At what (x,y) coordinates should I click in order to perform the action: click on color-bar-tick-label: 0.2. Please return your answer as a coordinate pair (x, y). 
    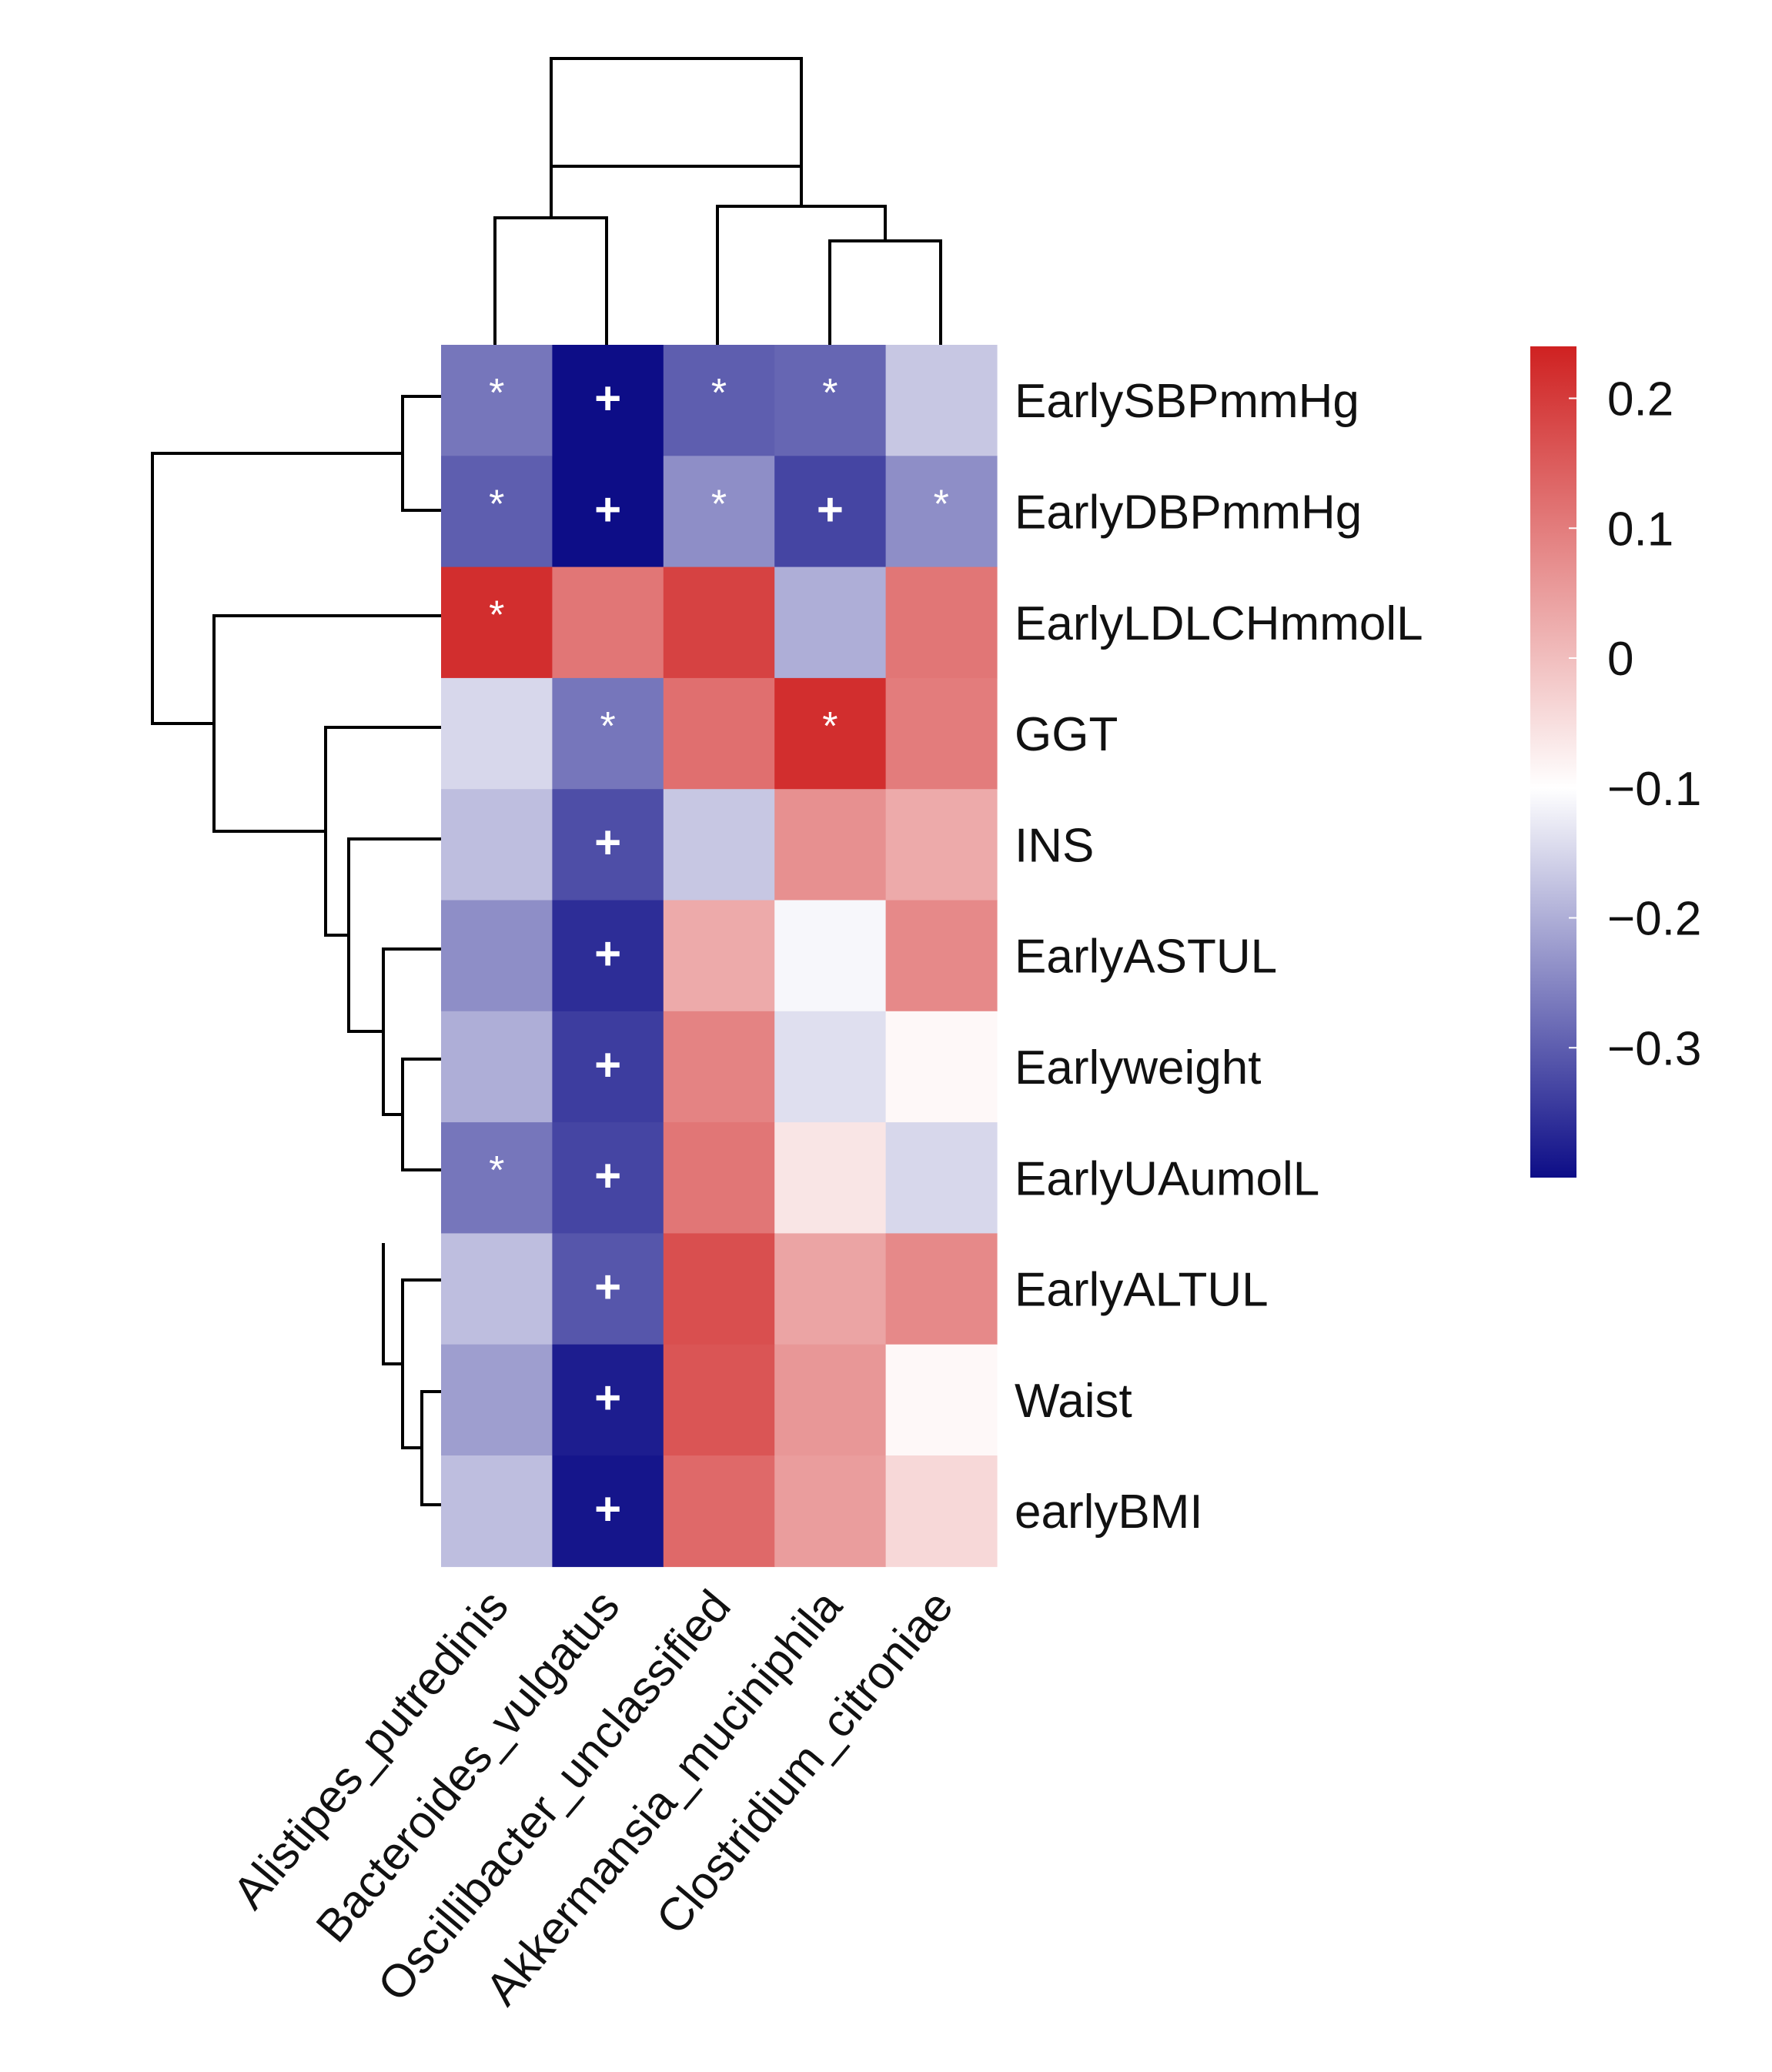
    Looking at the image, I should click on (1640, 399).